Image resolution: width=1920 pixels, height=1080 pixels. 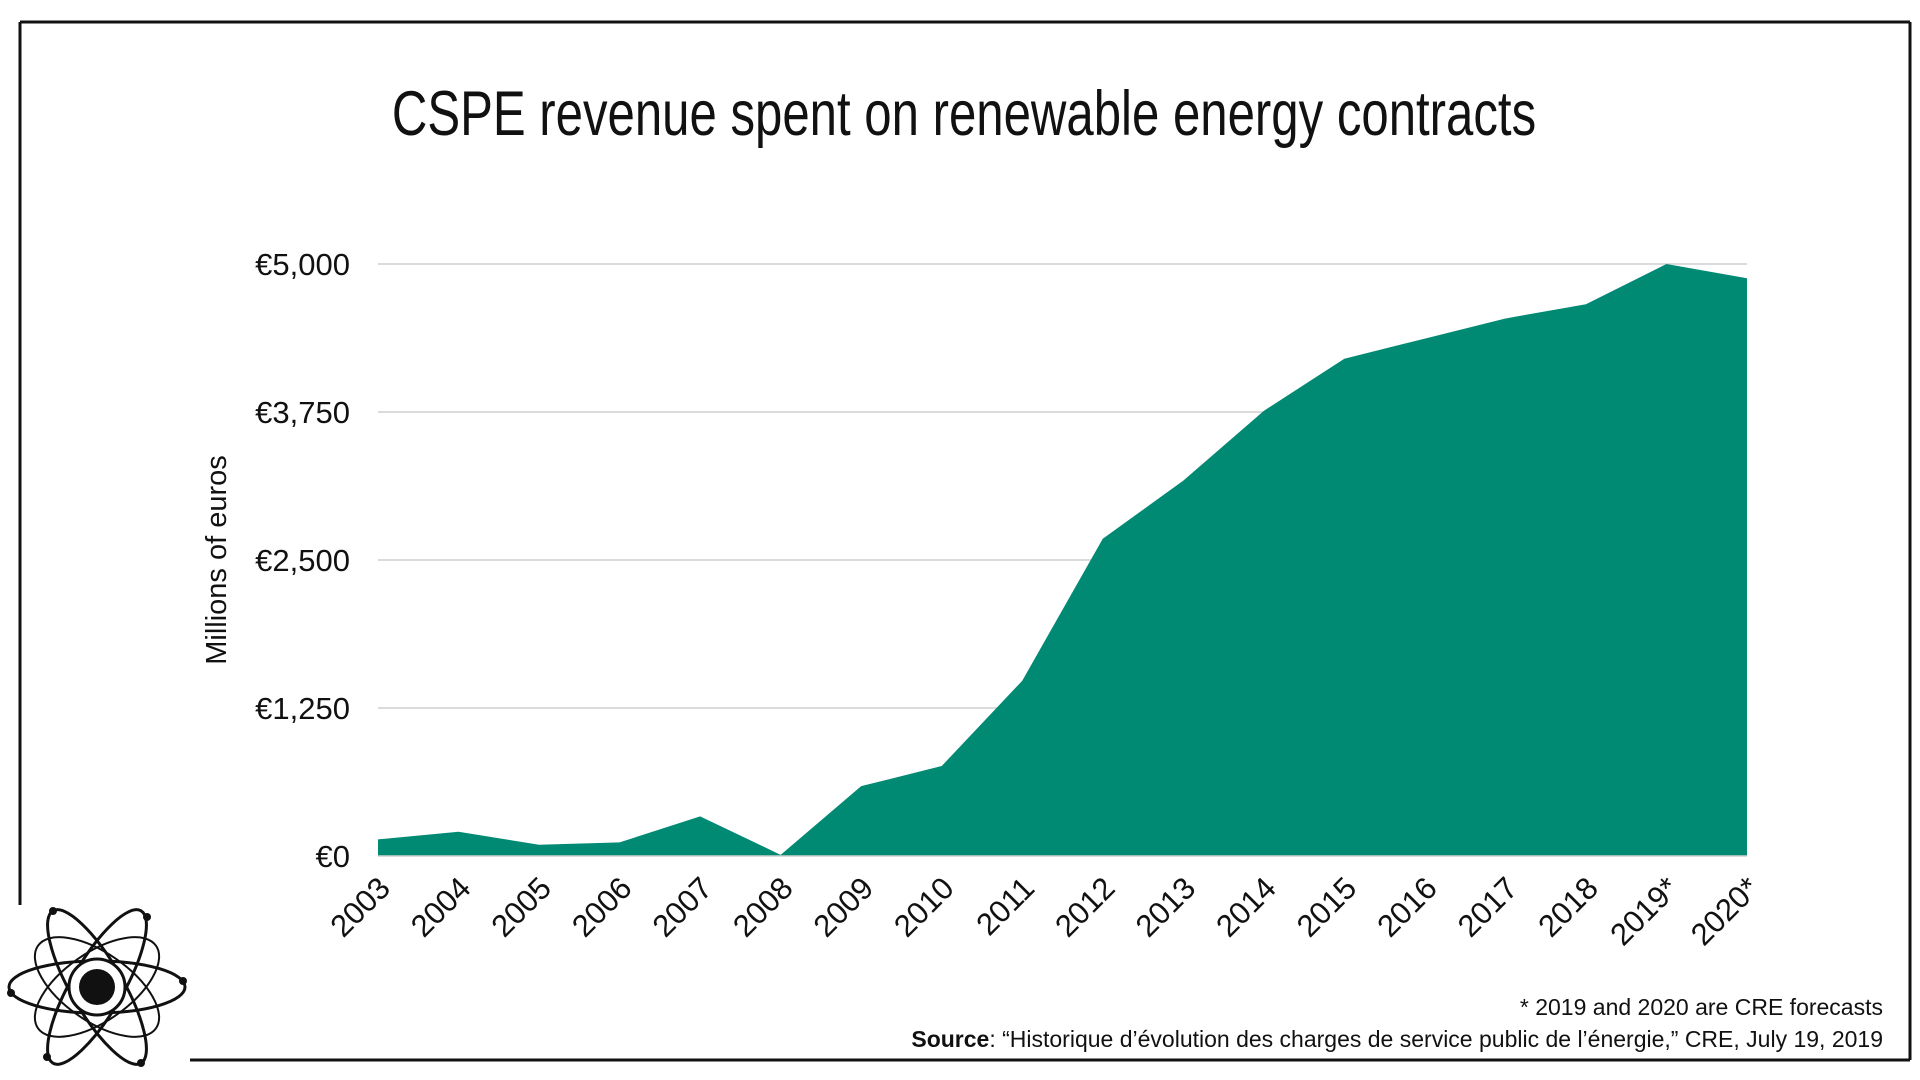 I want to click on atom-orbit-inner-a, so click(x=97, y=987).